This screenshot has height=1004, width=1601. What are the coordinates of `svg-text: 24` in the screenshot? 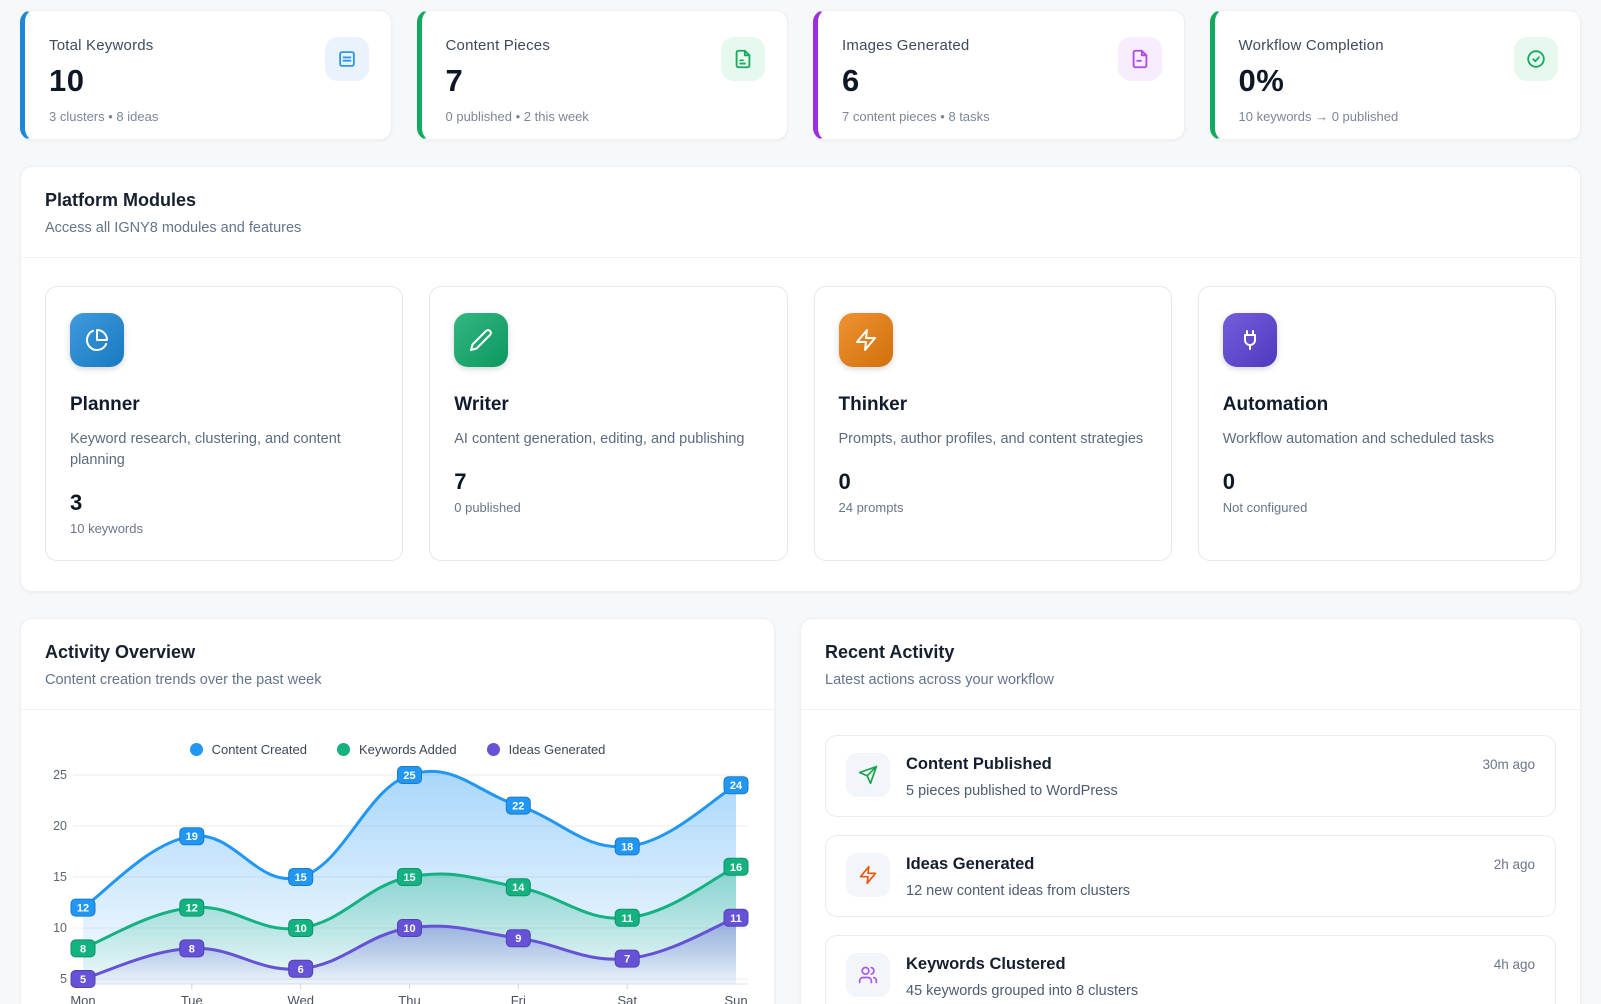 It's located at (736, 786).